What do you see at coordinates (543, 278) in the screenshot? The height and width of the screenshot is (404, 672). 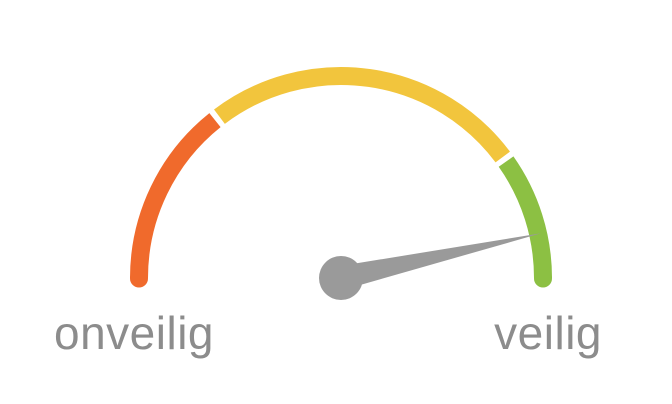 I see `gauge-cap-right` at bounding box center [543, 278].